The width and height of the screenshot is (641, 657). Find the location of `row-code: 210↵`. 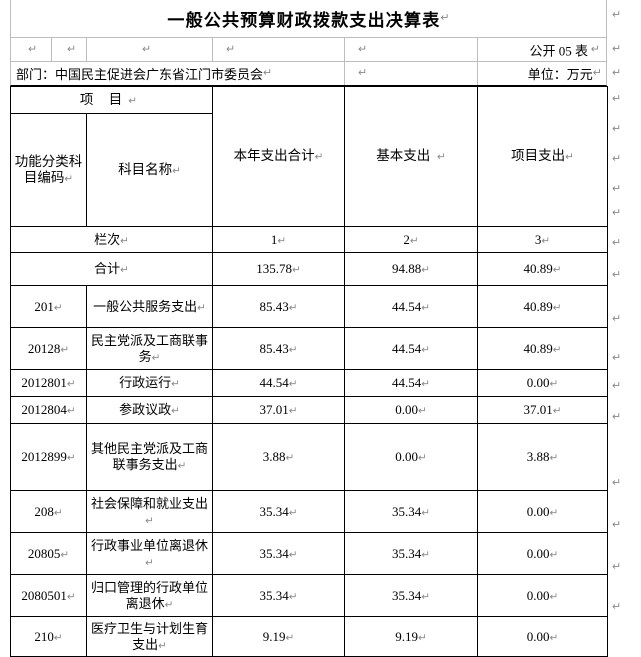

row-code: 210↵ is located at coordinates (48, 636).